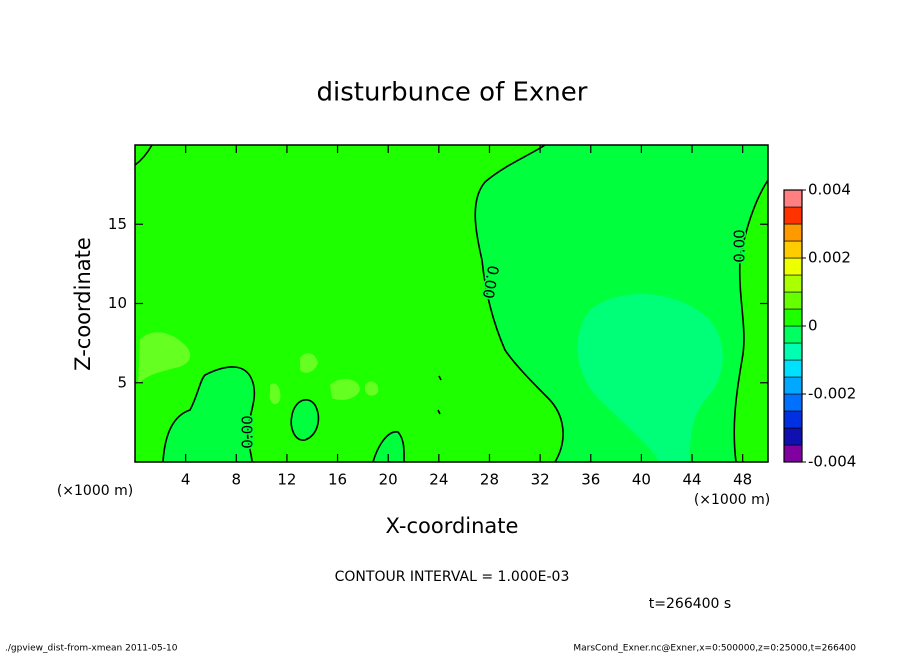 This screenshot has width=904, height=654. What do you see at coordinates (489, 480) in the screenshot?
I see `x-tick-label: 28` at bounding box center [489, 480].